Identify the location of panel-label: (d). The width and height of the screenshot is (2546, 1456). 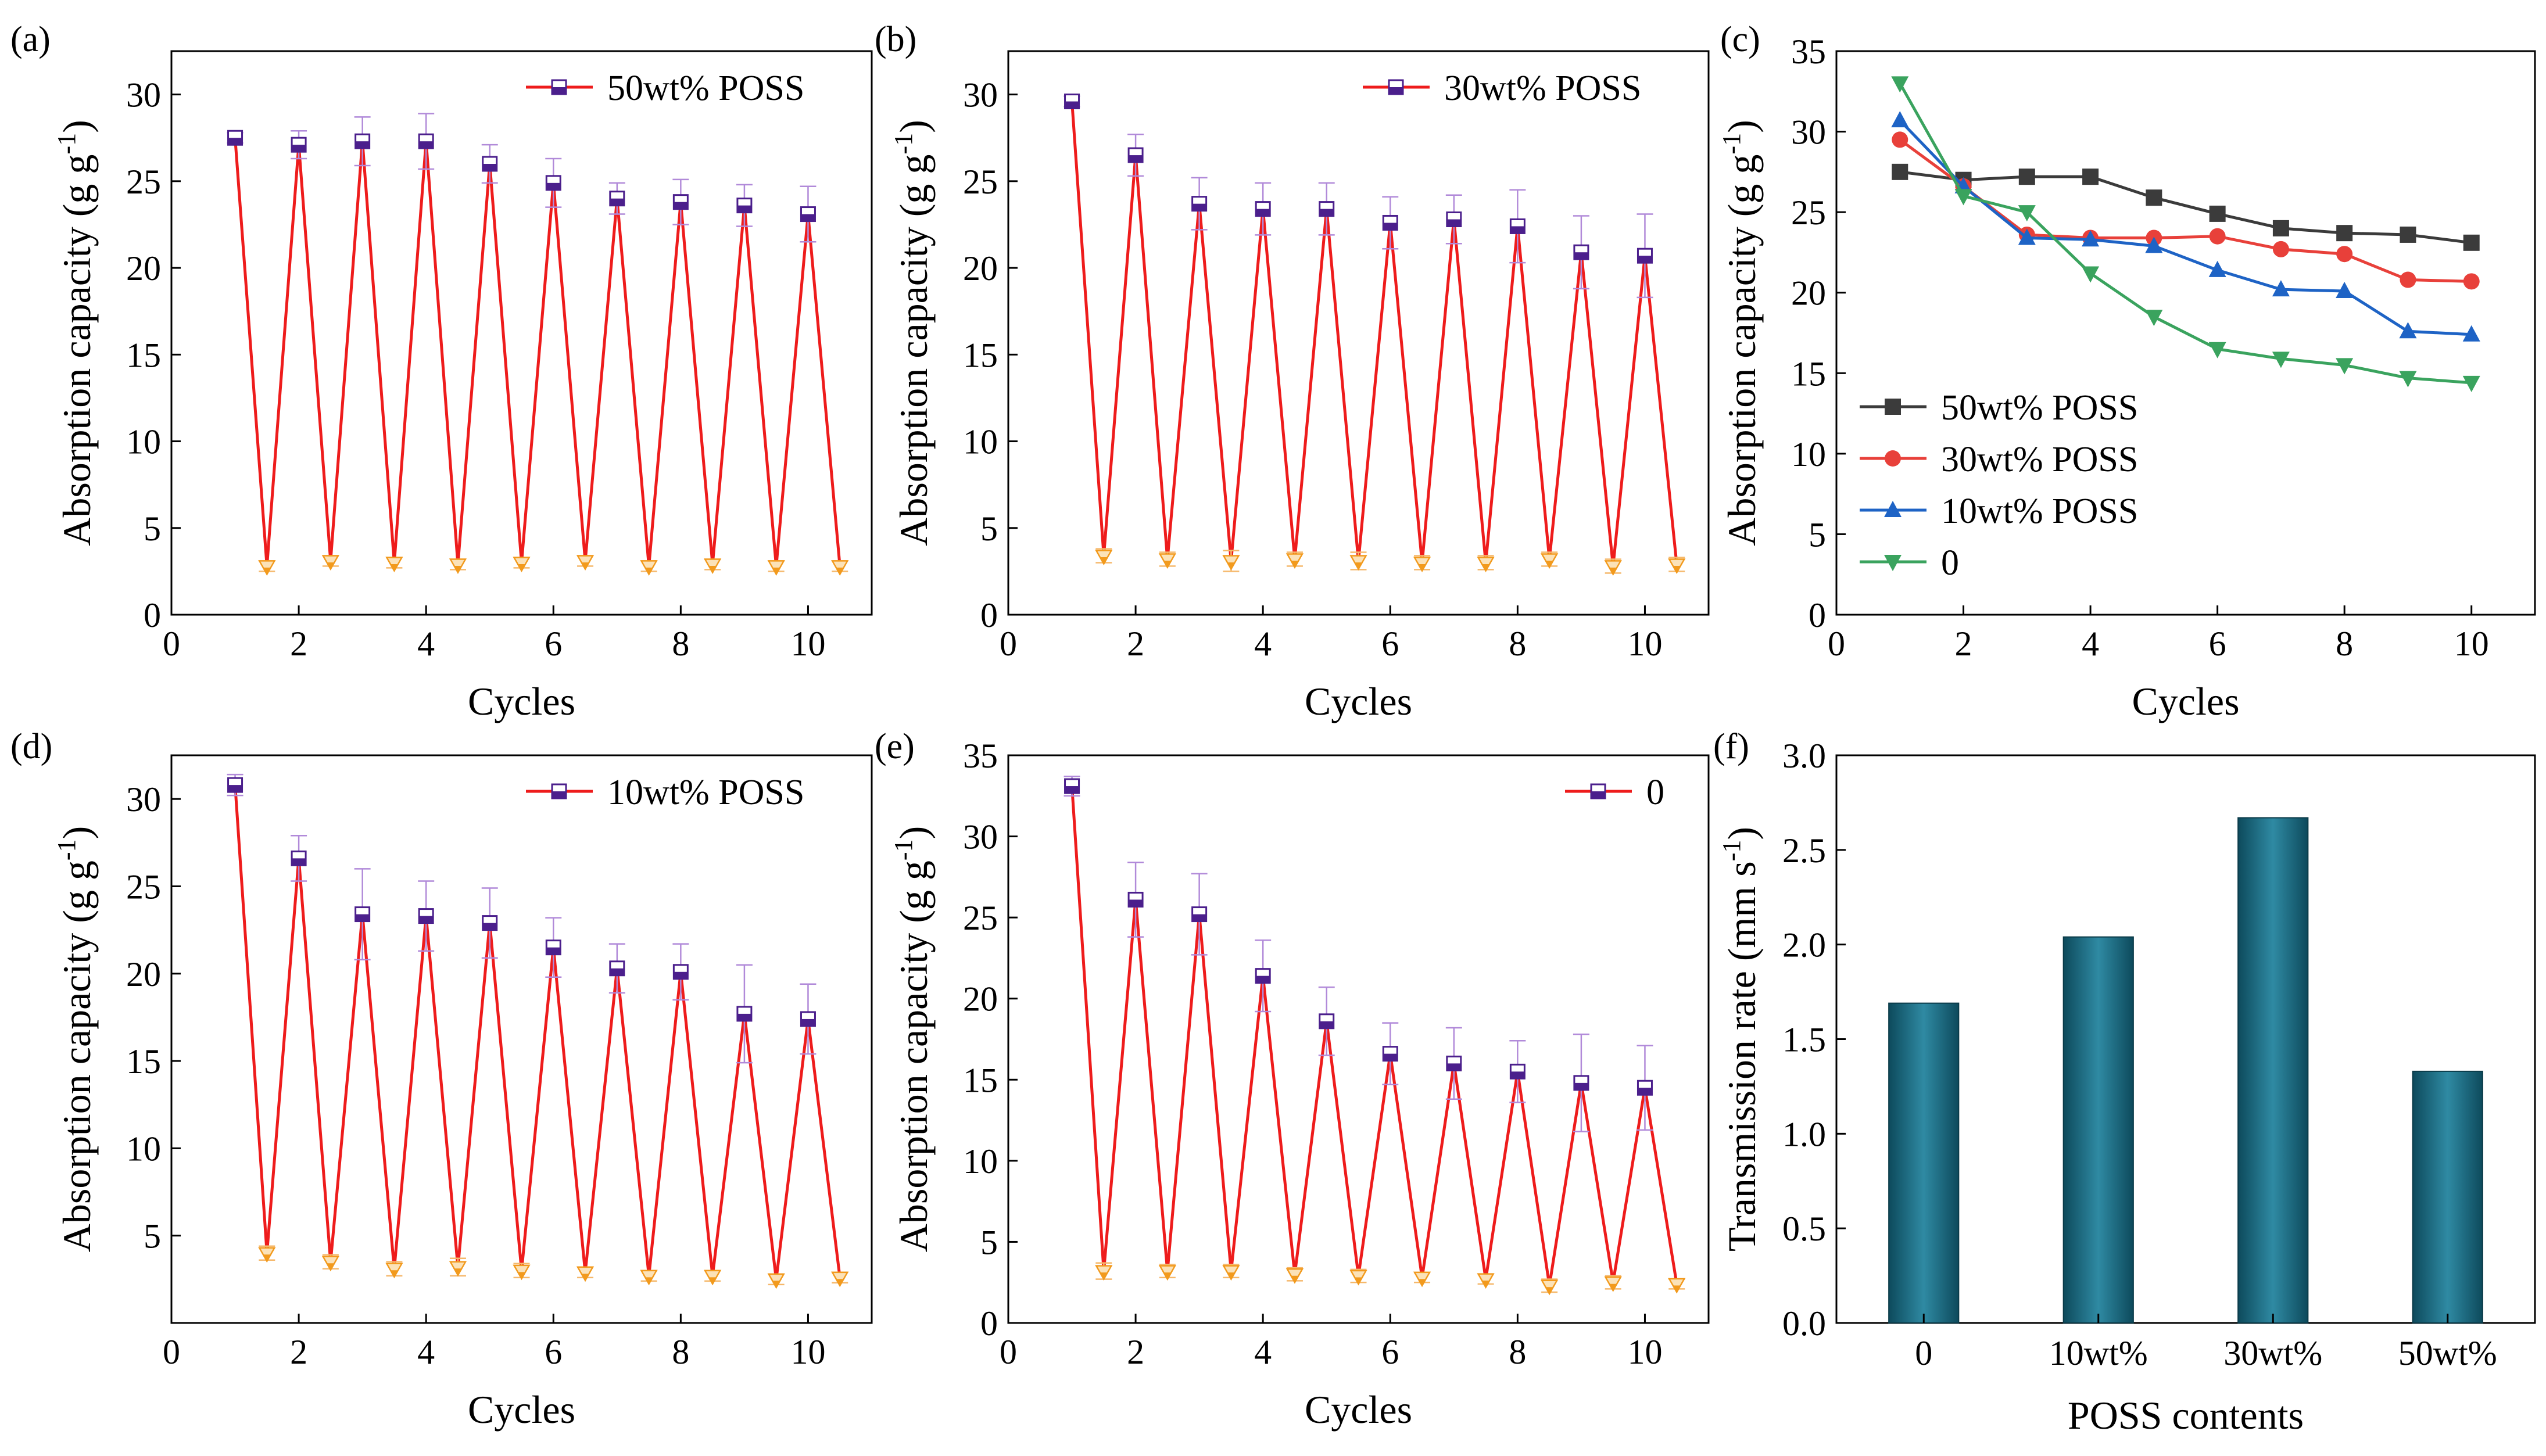
(31, 747).